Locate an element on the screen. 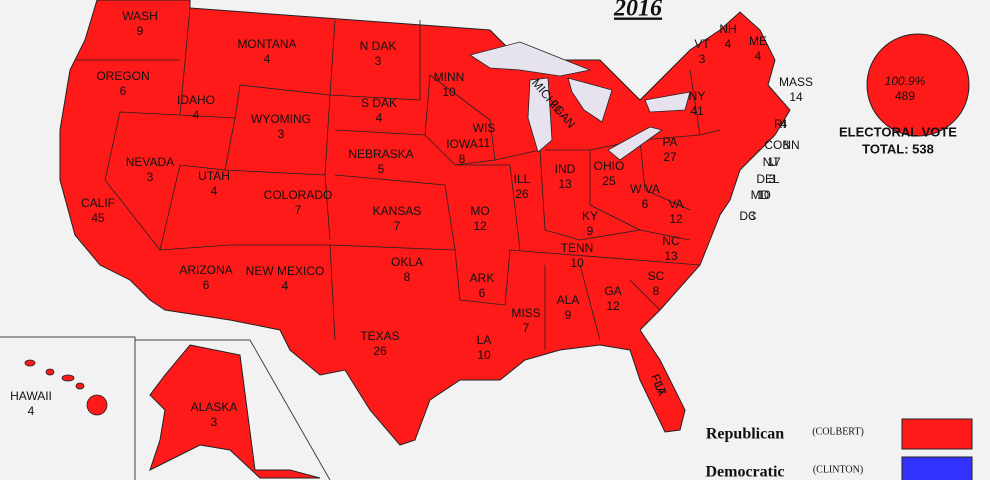 Image resolution: width=990 pixels, height=480 pixels. state-votes: 41 is located at coordinates (697, 111).